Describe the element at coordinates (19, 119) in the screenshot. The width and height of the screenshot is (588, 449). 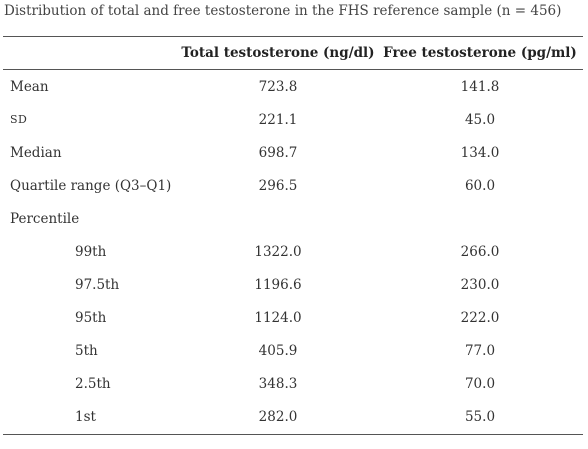
I see `row-label: SD` at that location.